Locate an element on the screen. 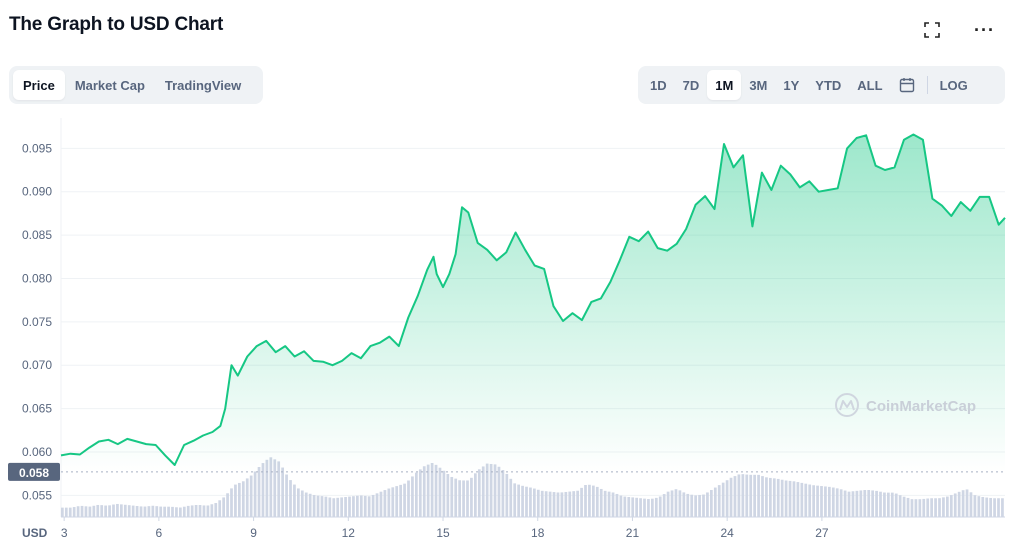 This screenshot has height=543, width=1024. fullscreen-icon is located at coordinates (932, 31).